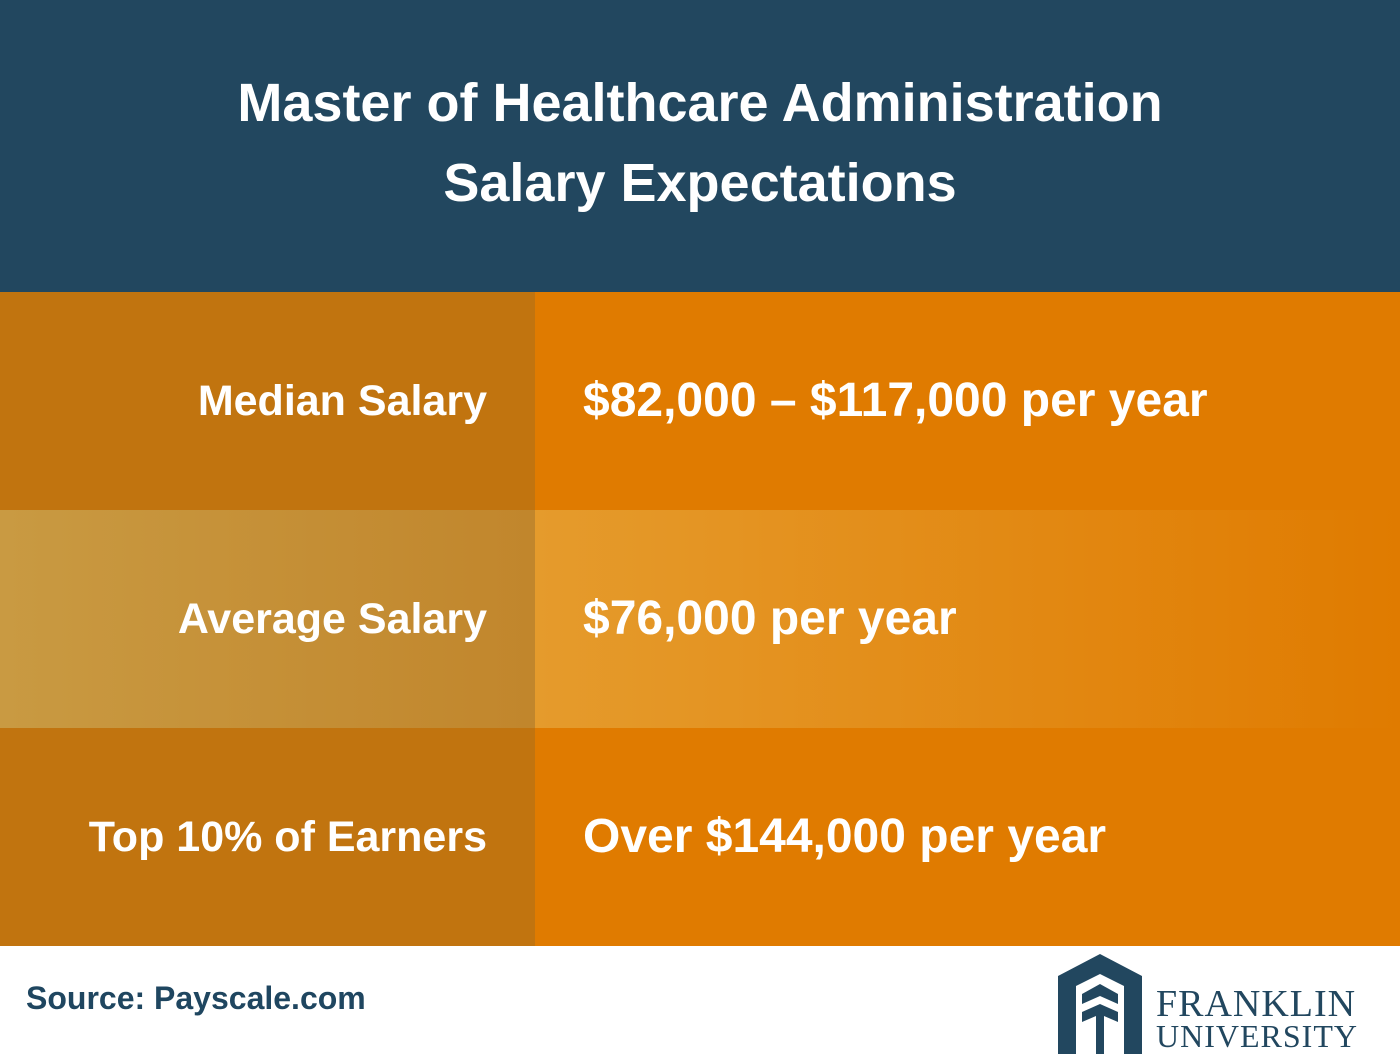 The width and height of the screenshot is (1400, 1058). Describe the element at coordinates (1100, 1004) in the screenshot. I see `logo-icon` at that location.